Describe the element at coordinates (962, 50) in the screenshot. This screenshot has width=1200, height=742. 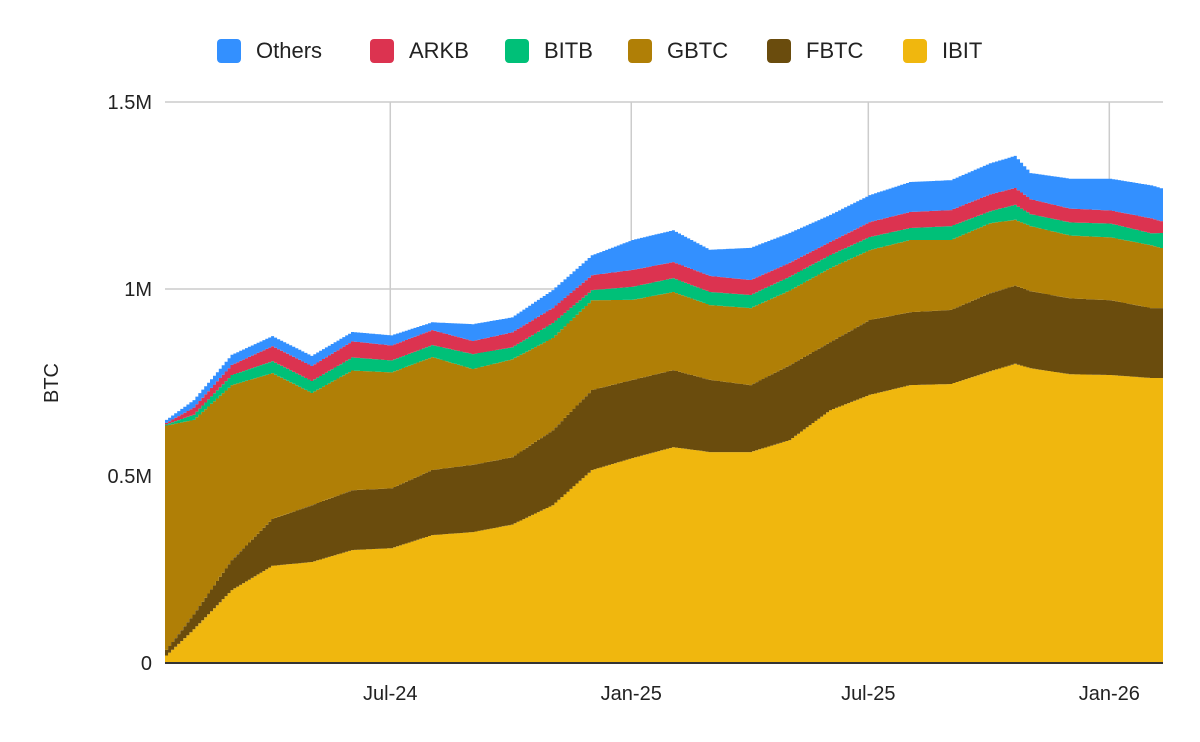
I see `legend-label: IBIT` at that location.